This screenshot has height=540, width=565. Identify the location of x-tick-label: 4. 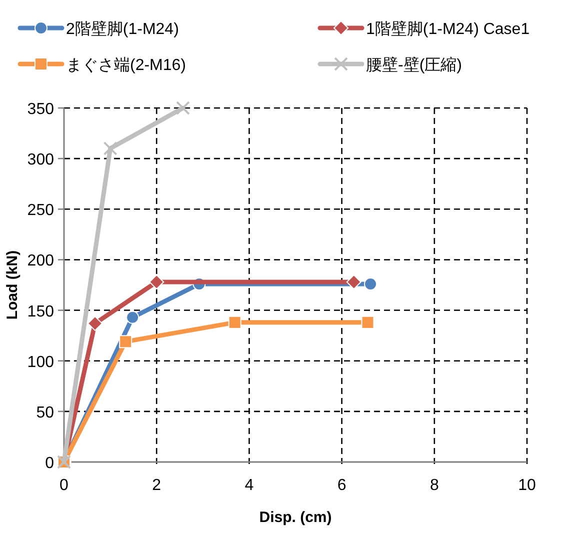
(249, 485).